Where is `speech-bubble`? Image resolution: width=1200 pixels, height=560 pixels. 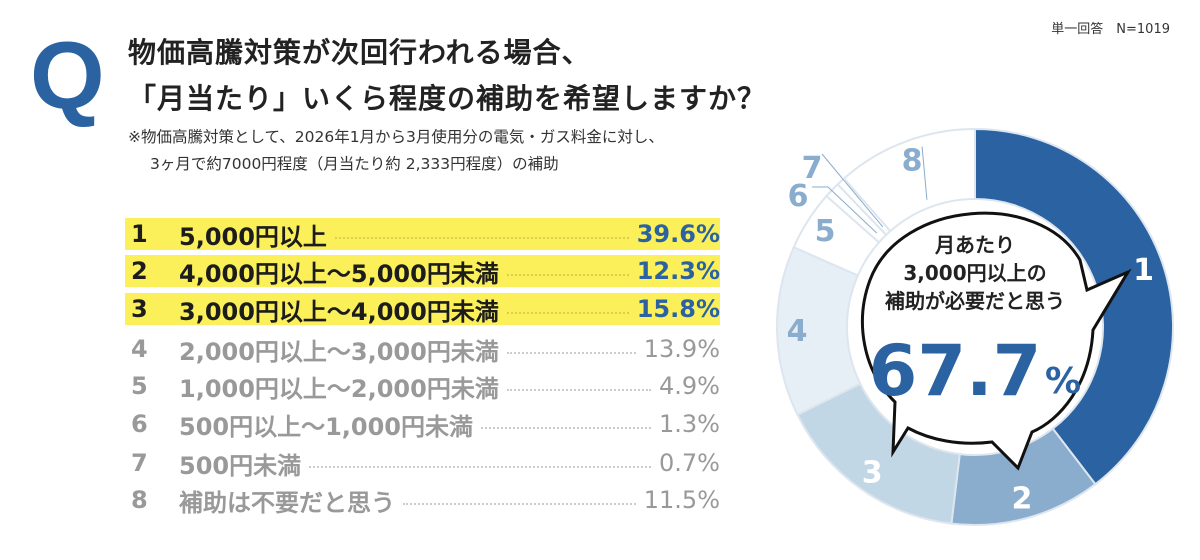 speech-bubble is located at coordinates (996, 341).